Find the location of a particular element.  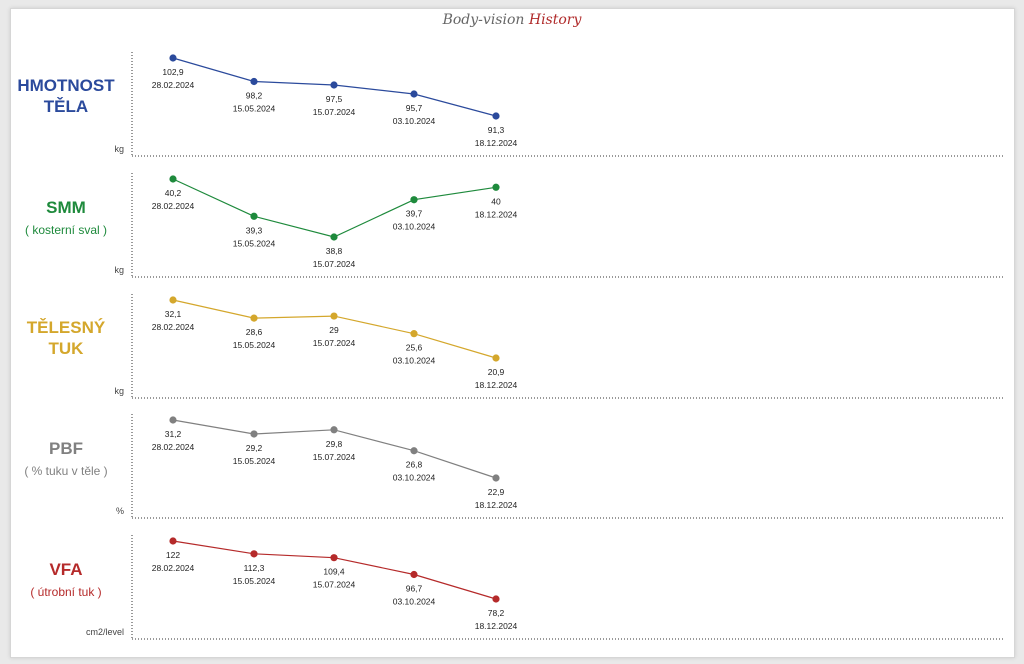

data-label: 26,8 is located at coordinates (414, 465).